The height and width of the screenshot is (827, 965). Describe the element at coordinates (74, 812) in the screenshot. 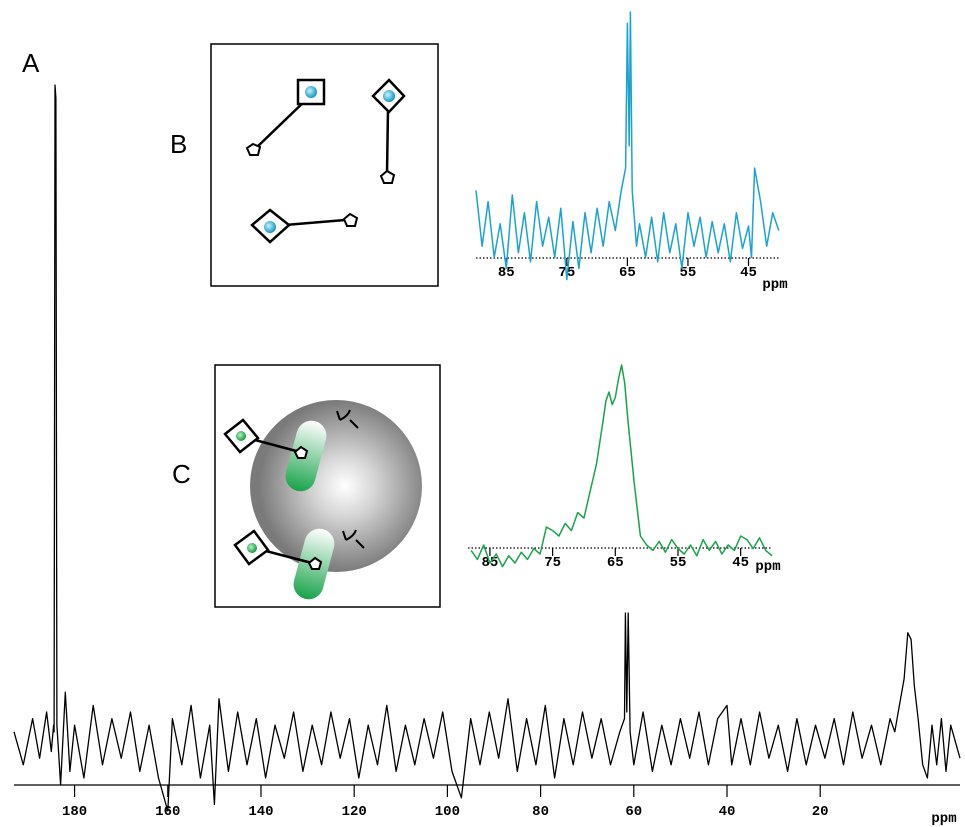

I see `x-tick-label: 180` at that location.